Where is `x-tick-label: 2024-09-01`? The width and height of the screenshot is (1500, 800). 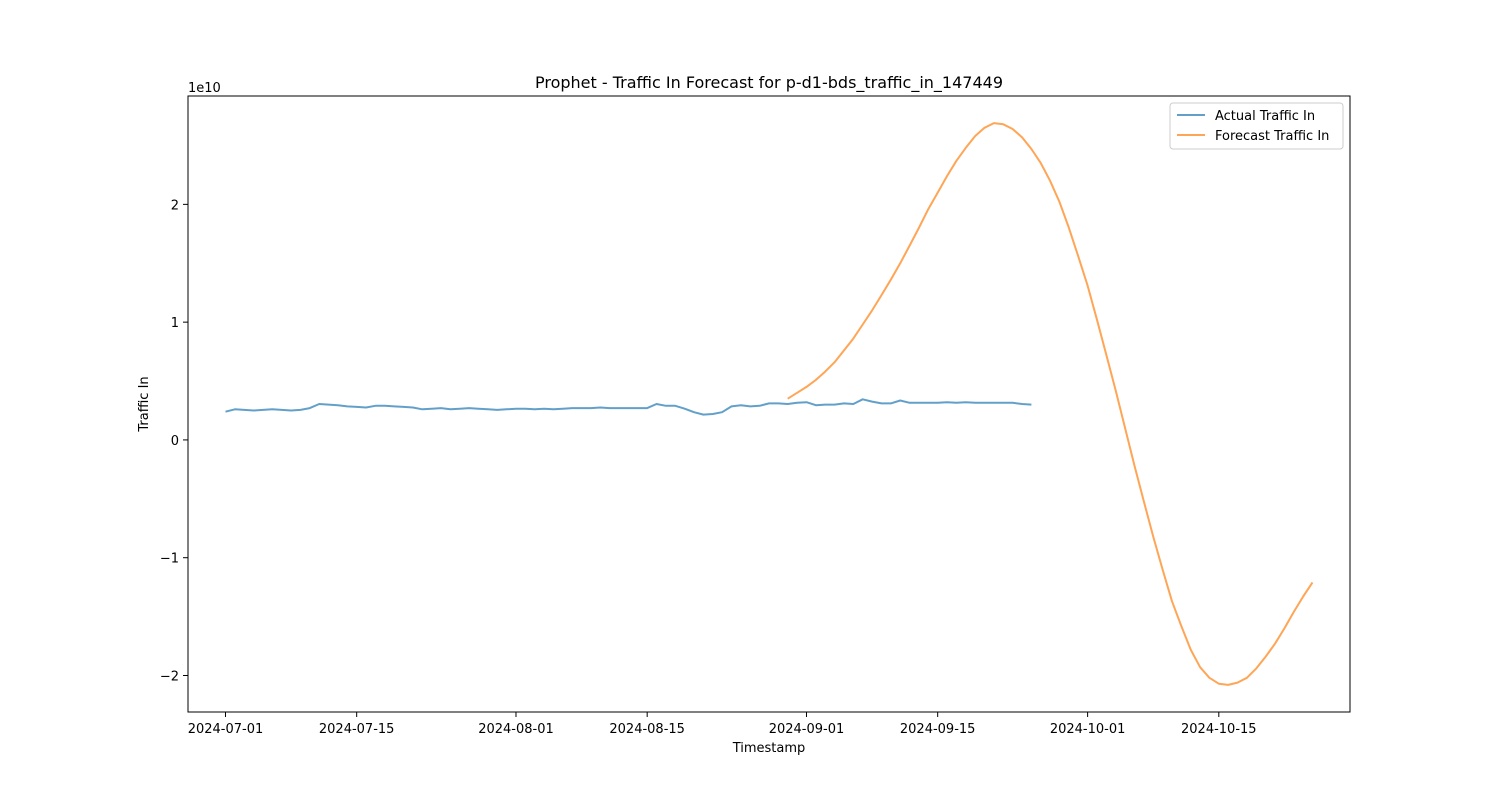 x-tick-label: 2024-09-01 is located at coordinates (807, 729).